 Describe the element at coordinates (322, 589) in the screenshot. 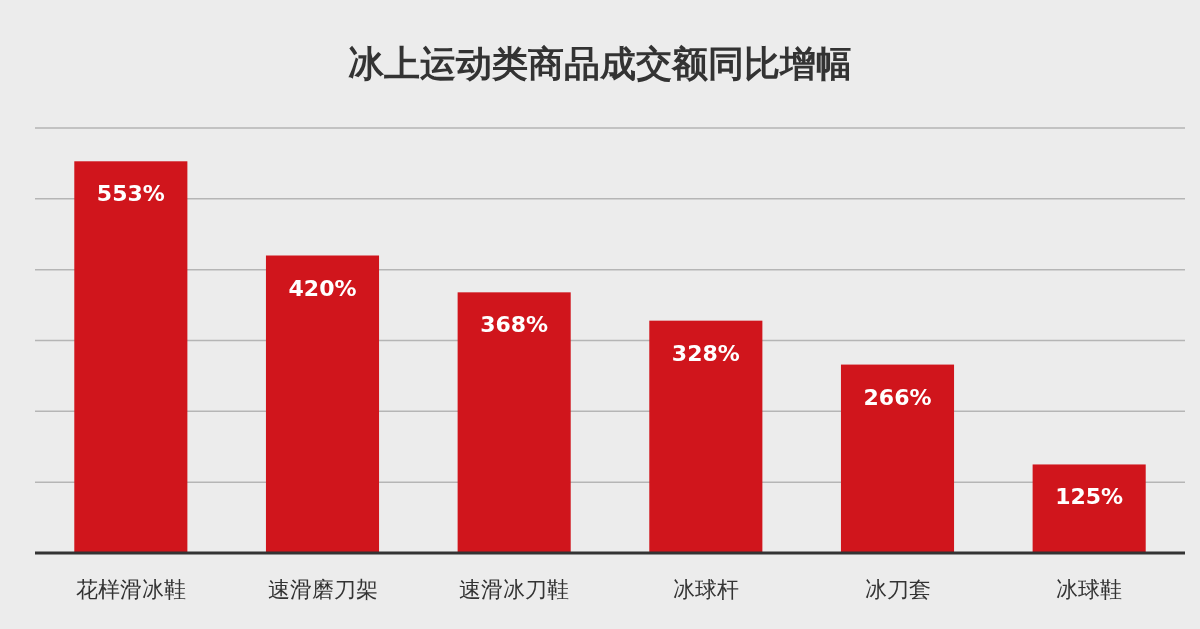

I see `x-tick-label: 速滑磨刀架` at that location.